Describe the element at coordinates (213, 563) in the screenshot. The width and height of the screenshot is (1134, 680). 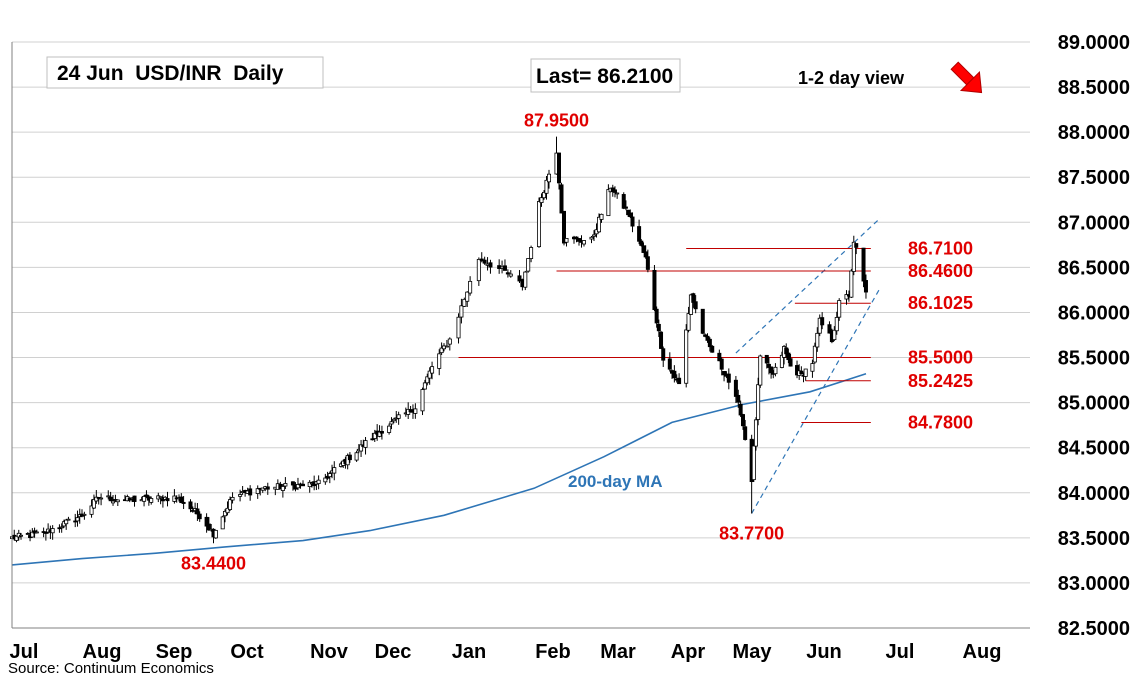
I see `extreme-label: 83.4400` at that location.